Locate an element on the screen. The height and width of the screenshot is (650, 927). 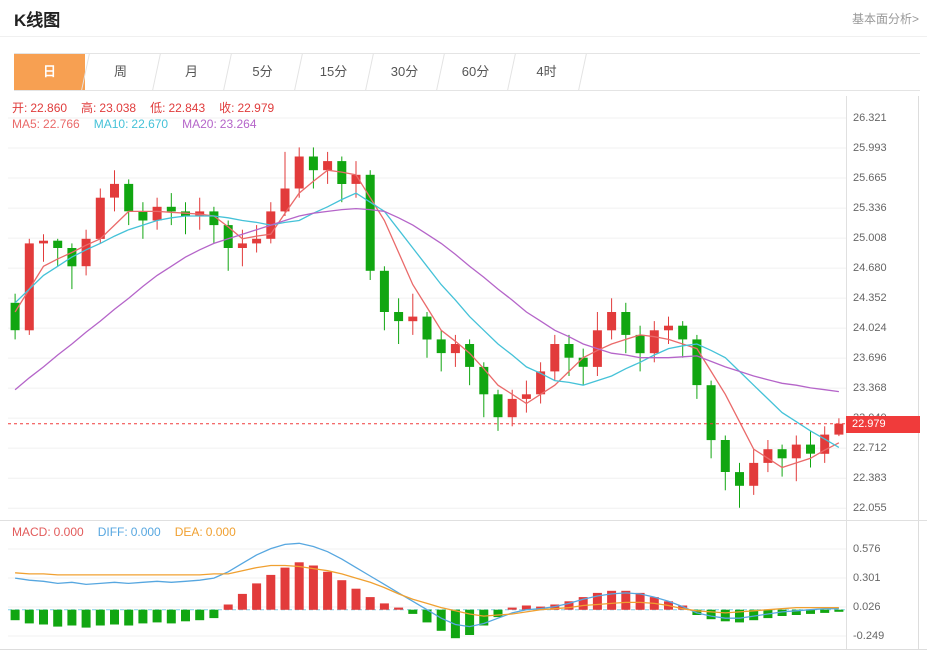
macd-value: MACD: 0.000 is located at coordinates (48, 532).